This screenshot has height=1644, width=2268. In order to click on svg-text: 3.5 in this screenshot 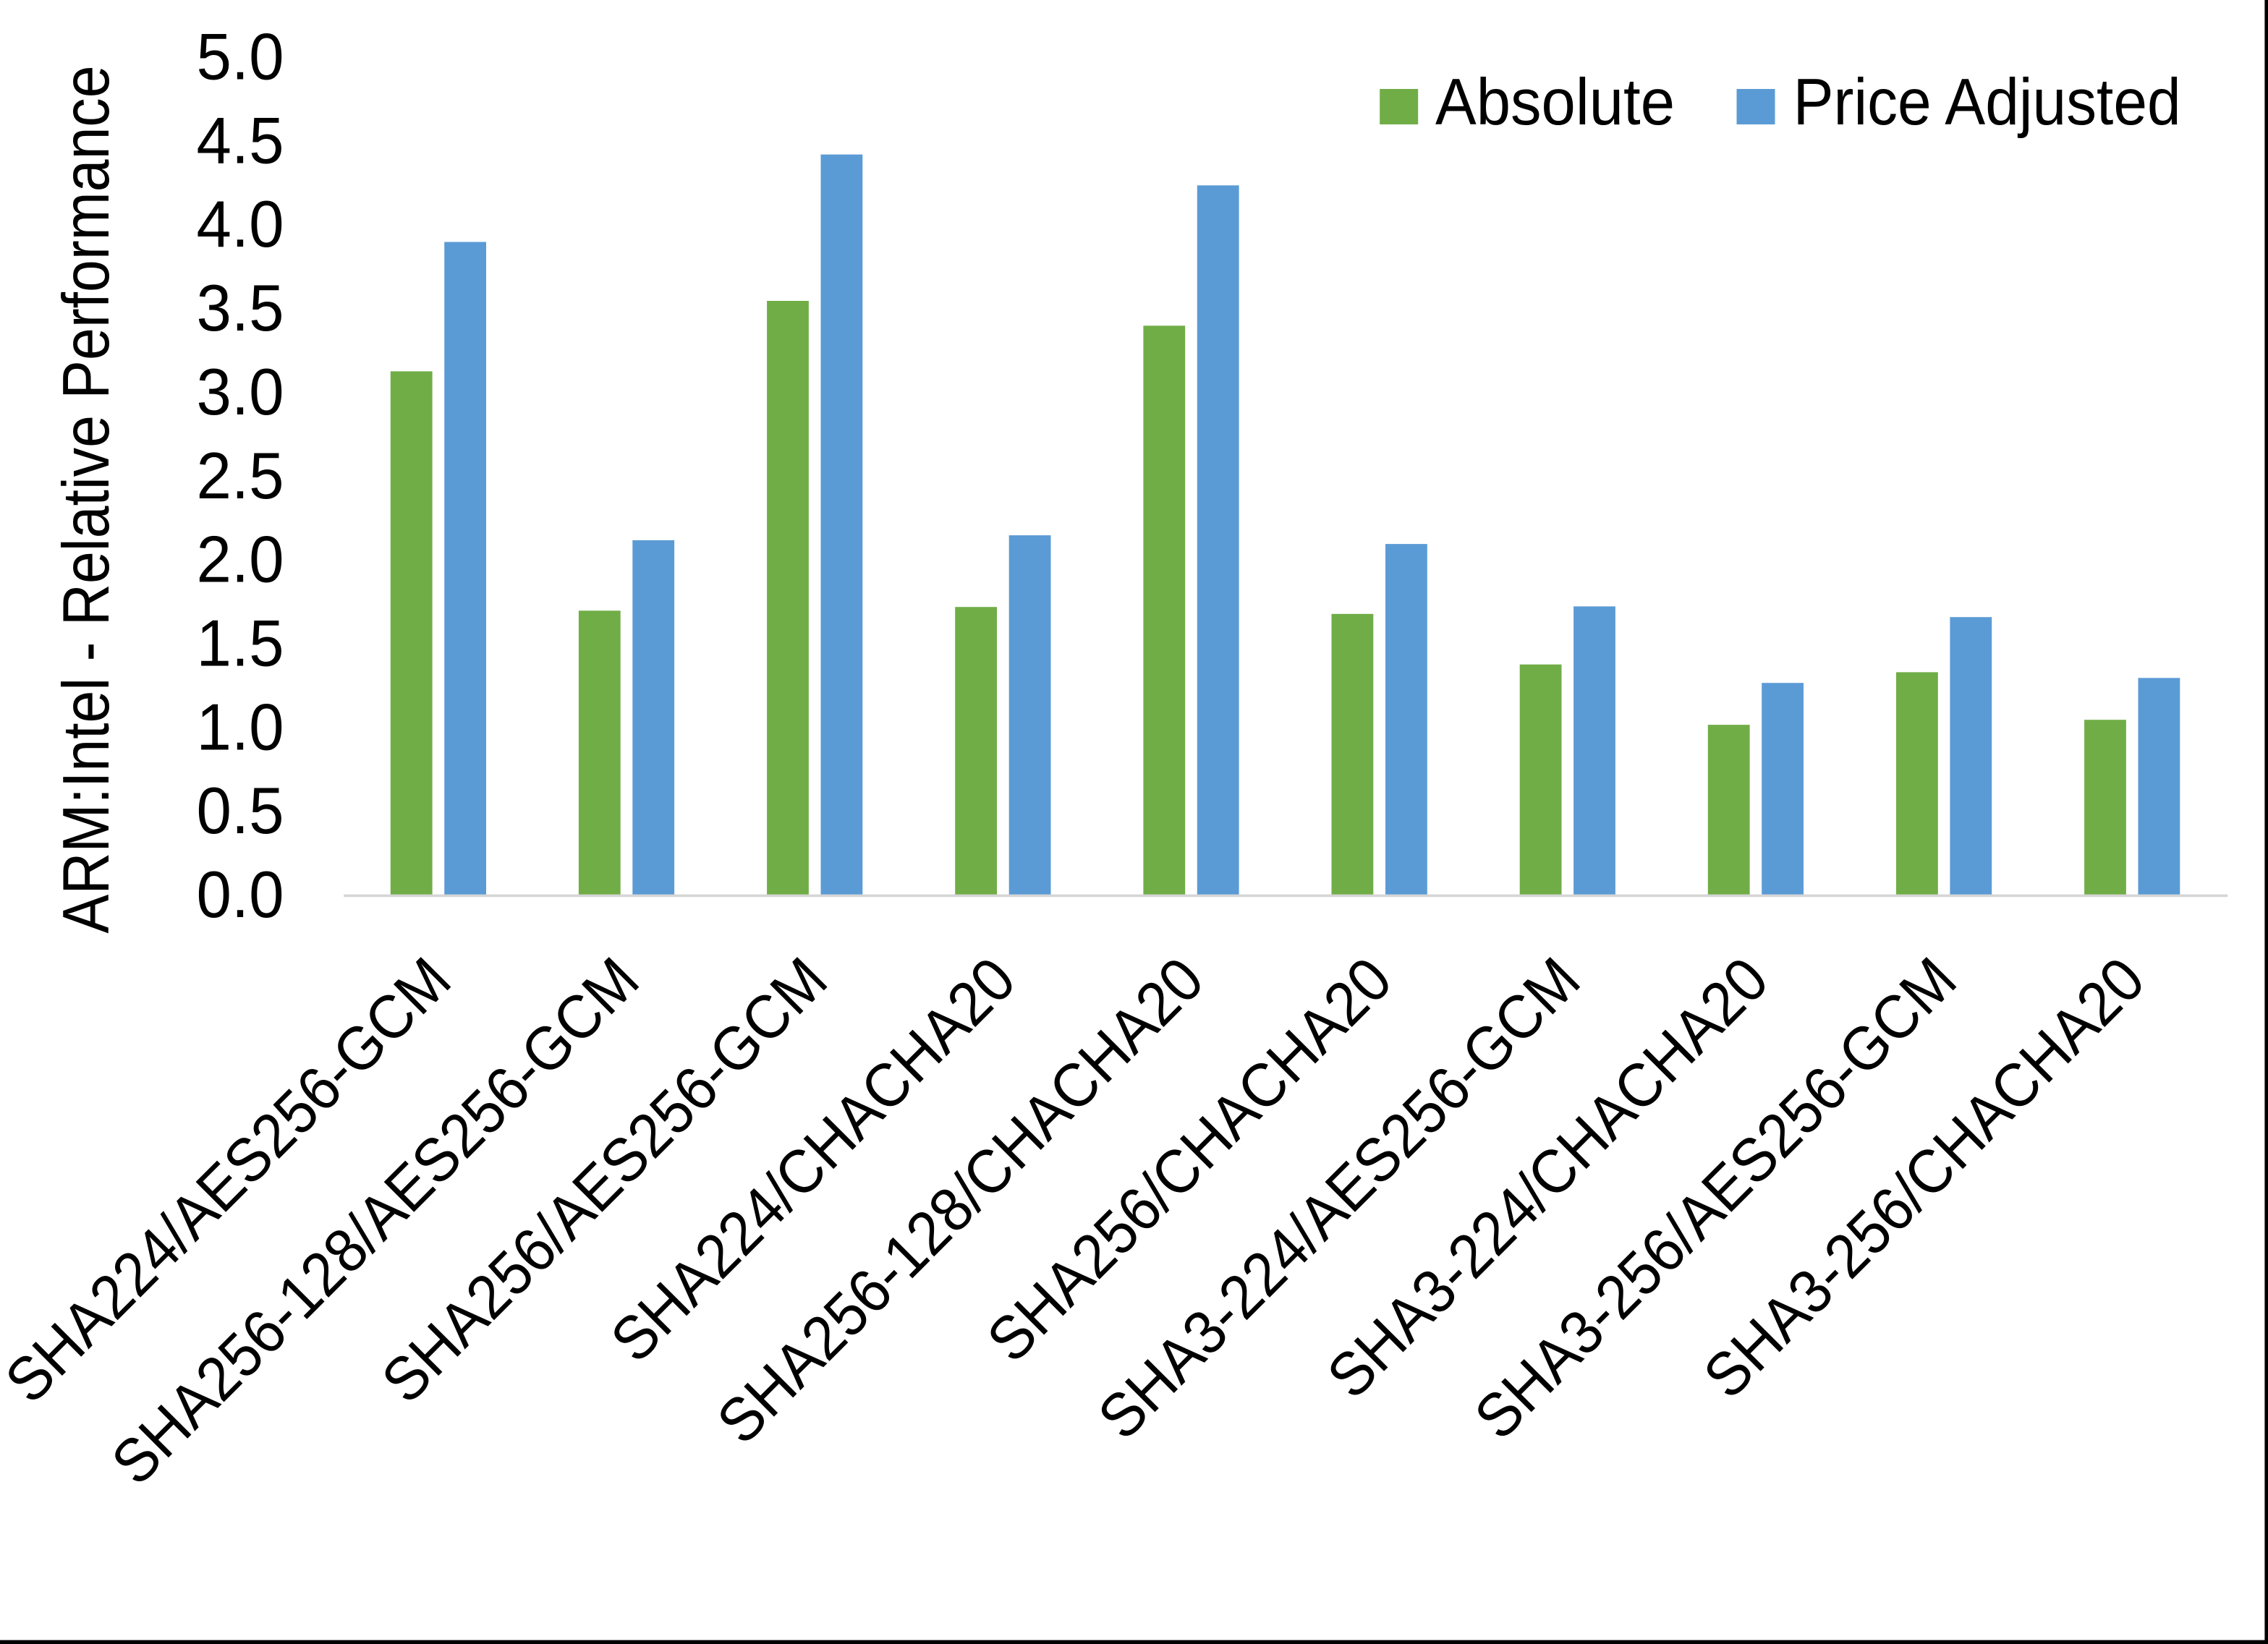, I will do `click(240, 308)`.